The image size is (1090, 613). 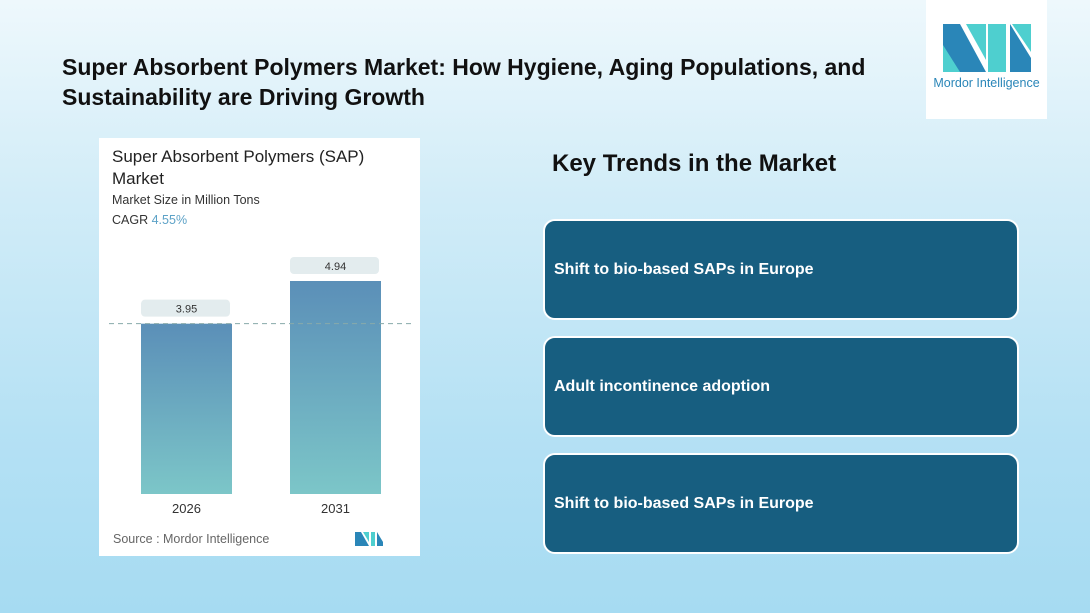 What do you see at coordinates (781, 386) in the screenshot?
I see `trend-item: Adult incontinence adoption` at bounding box center [781, 386].